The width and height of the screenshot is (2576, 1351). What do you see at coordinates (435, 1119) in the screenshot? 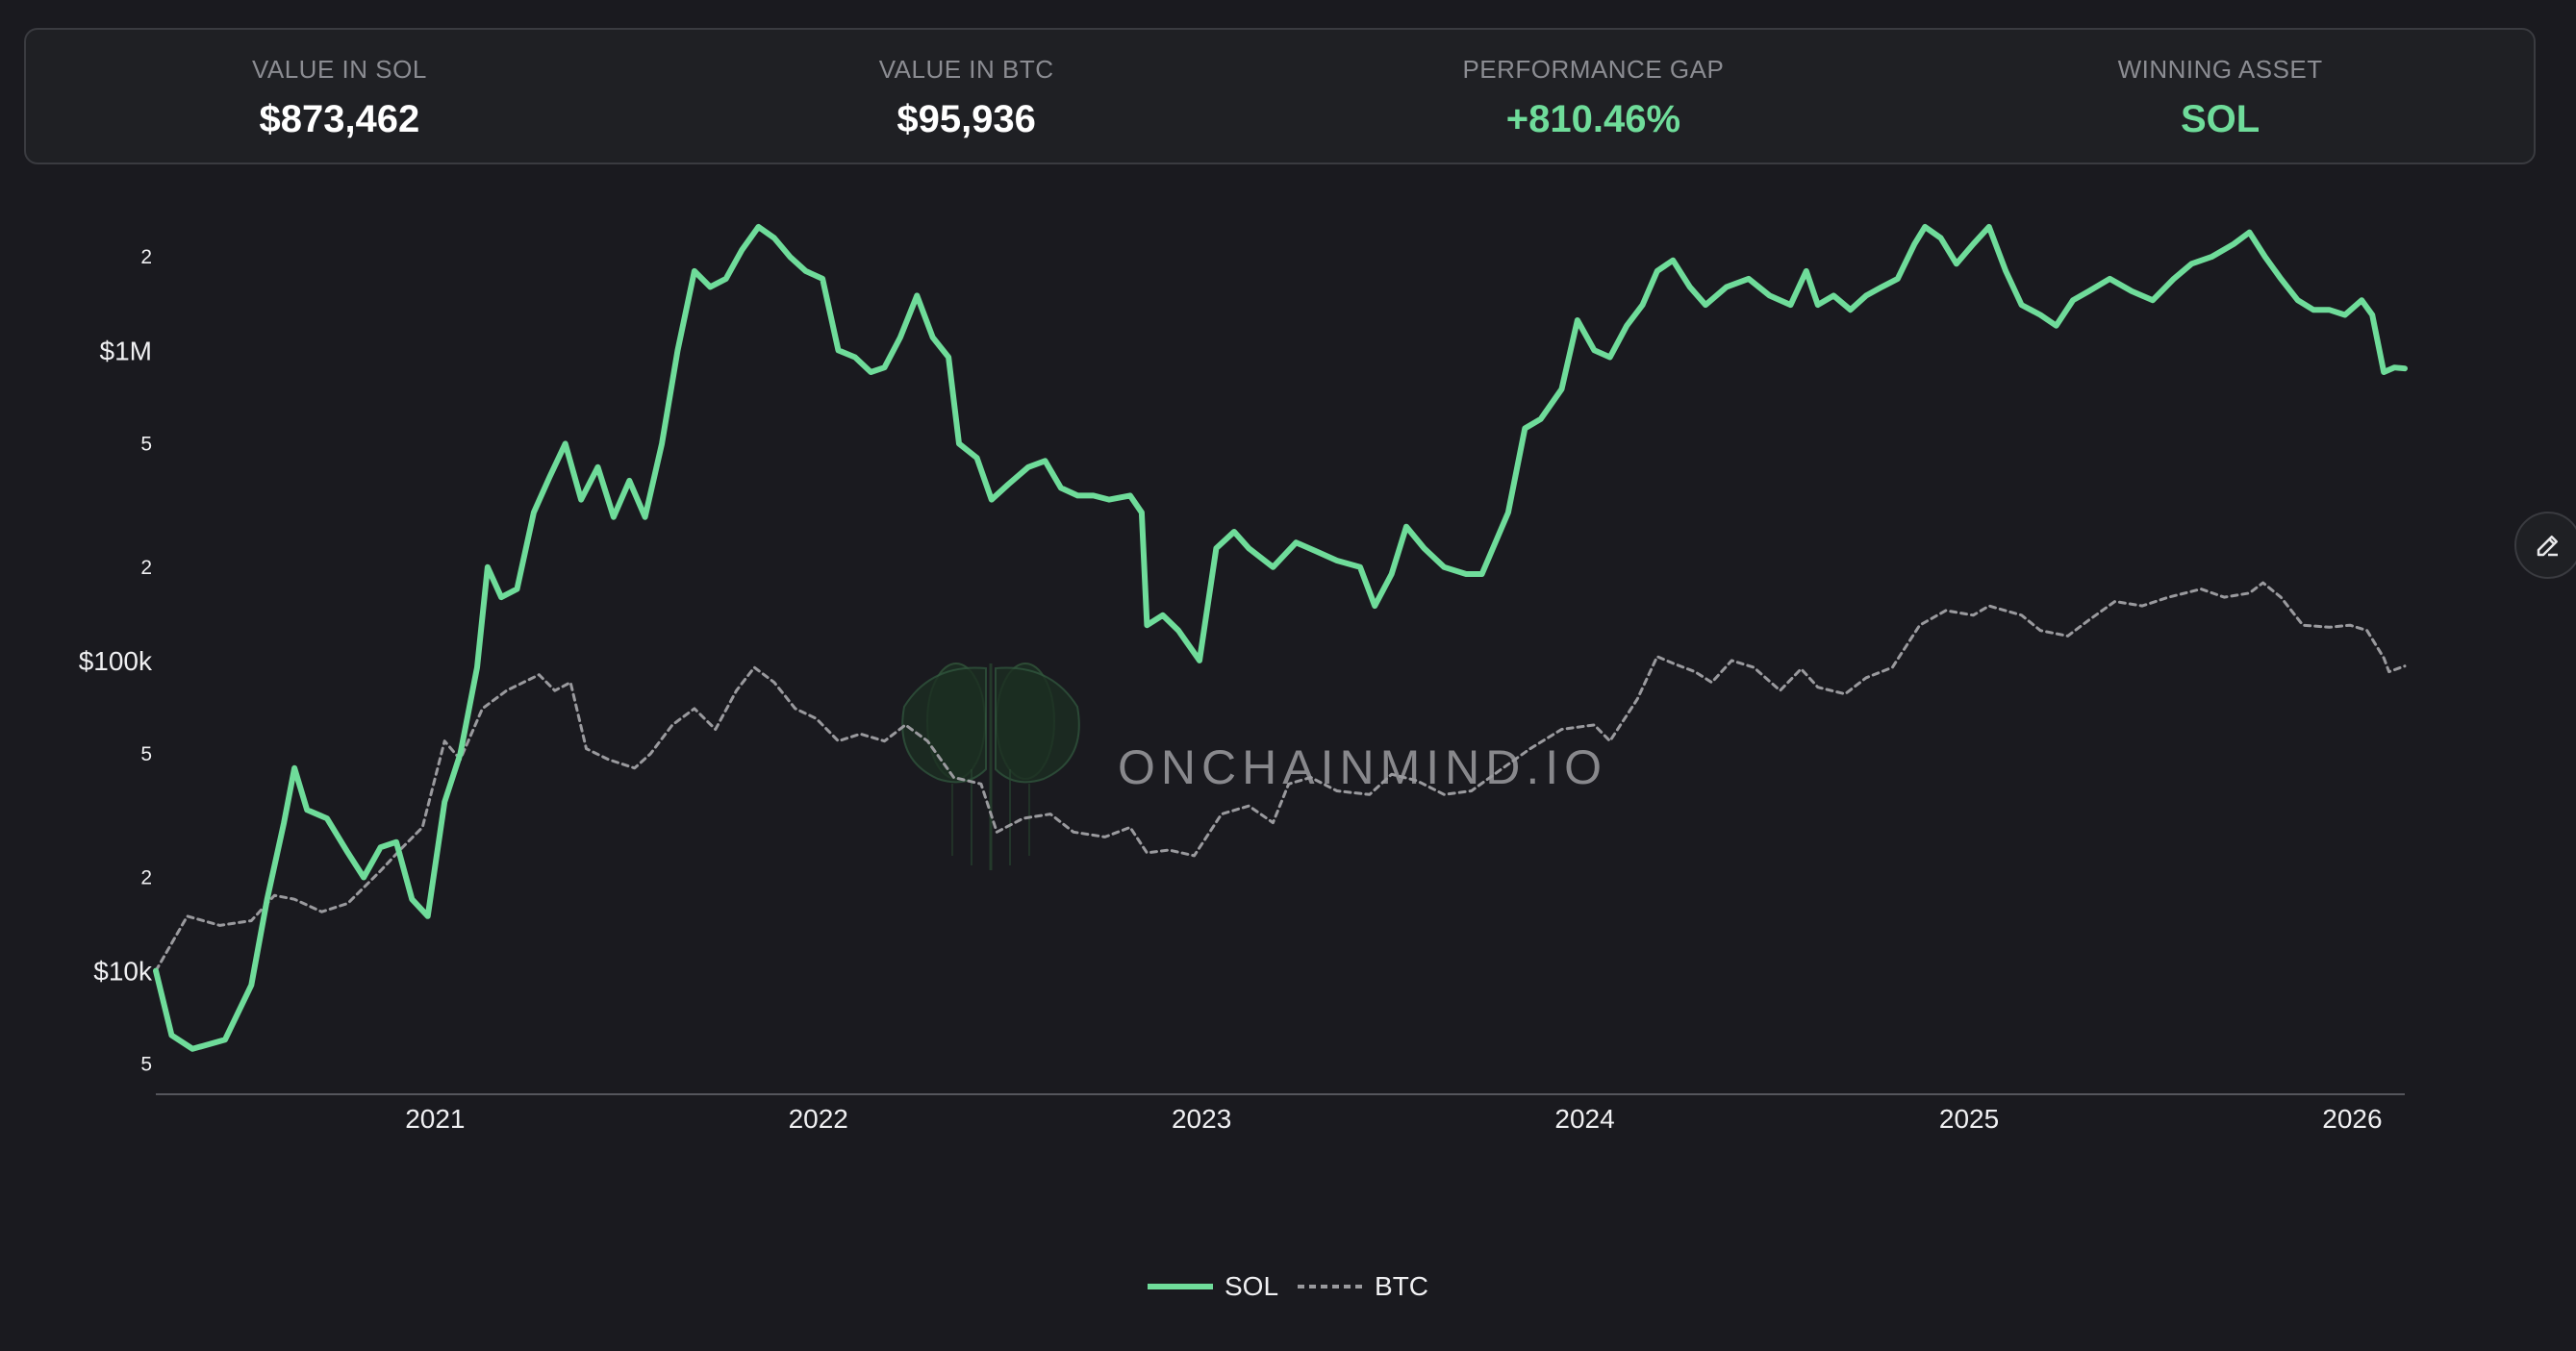
I see `x-tick-label: 2021` at bounding box center [435, 1119].